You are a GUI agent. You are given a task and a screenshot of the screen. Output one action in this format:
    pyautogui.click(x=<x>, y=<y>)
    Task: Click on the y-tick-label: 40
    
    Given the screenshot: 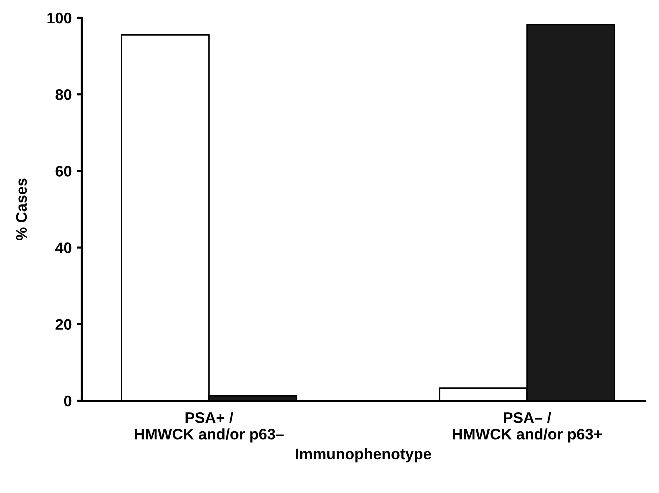 What is the action you would take?
    pyautogui.click(x=64, y=248)
    